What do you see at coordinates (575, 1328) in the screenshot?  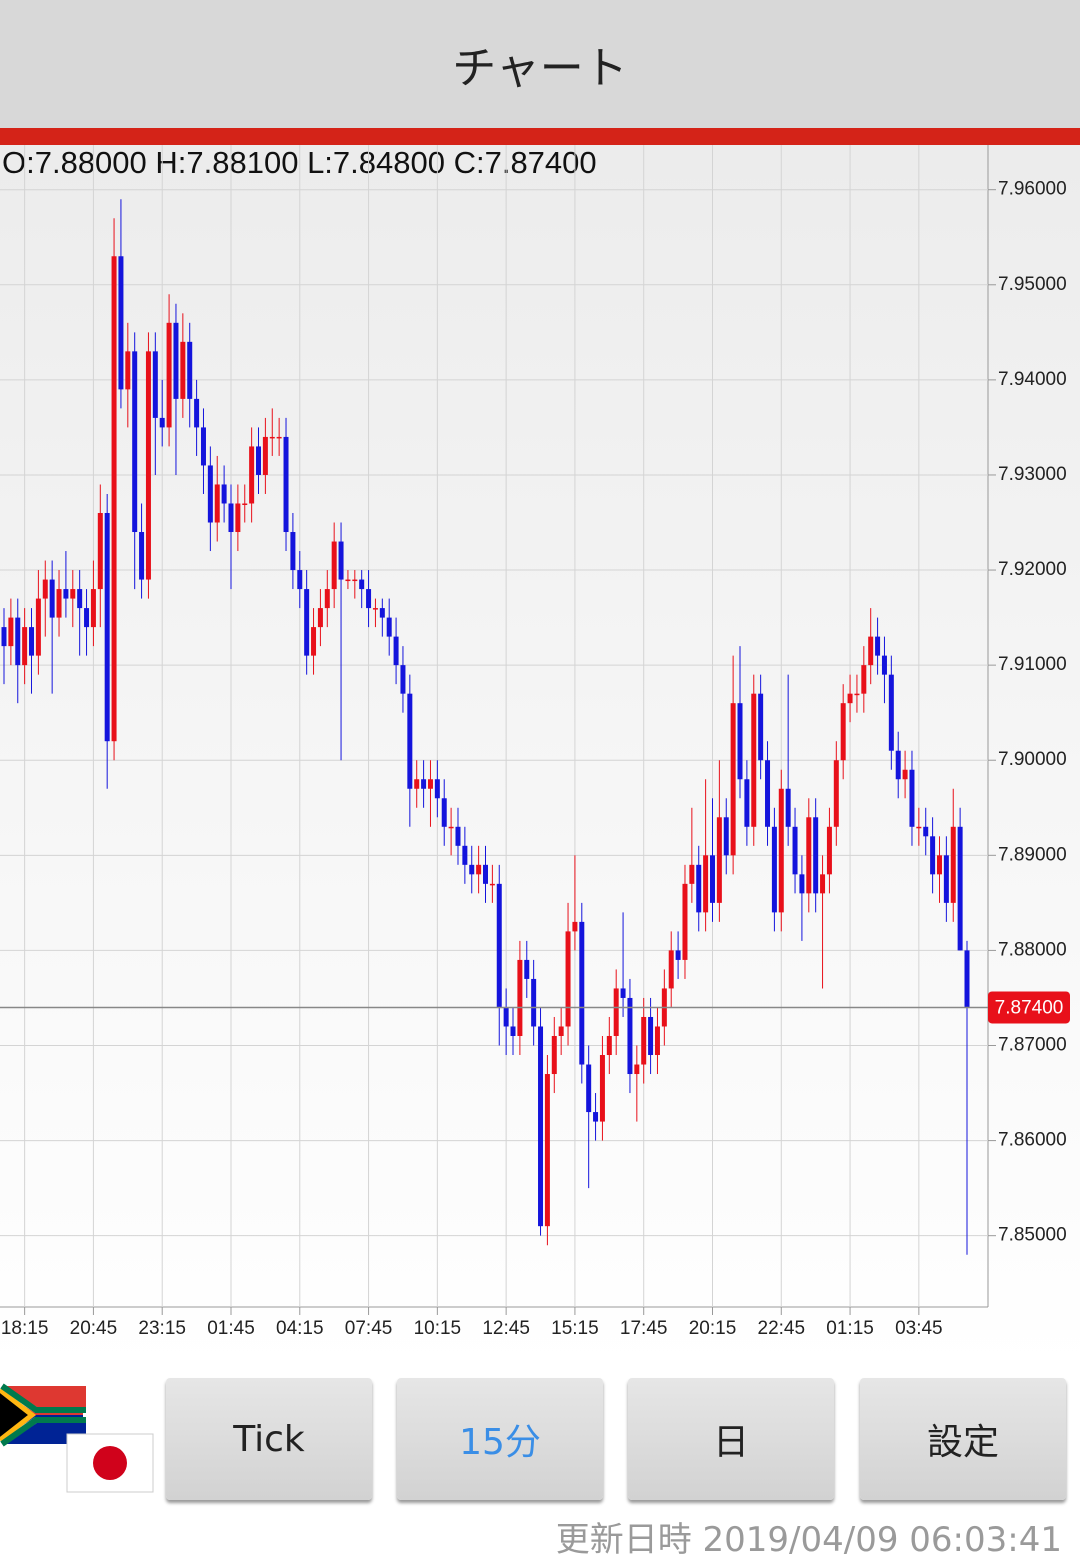 I see `x-tick-label: 15:15` at bounding box center [575, 1328].